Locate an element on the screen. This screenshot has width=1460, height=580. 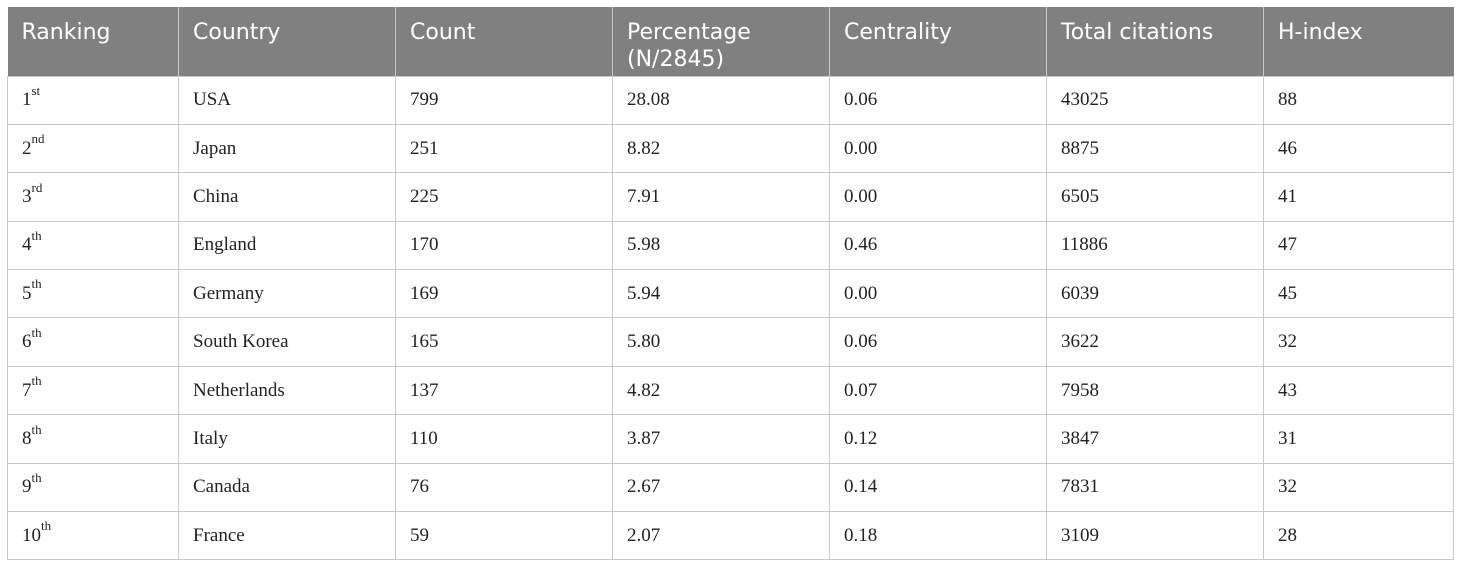
cell-h-index: 46 is located at coordinates (1358, 148).